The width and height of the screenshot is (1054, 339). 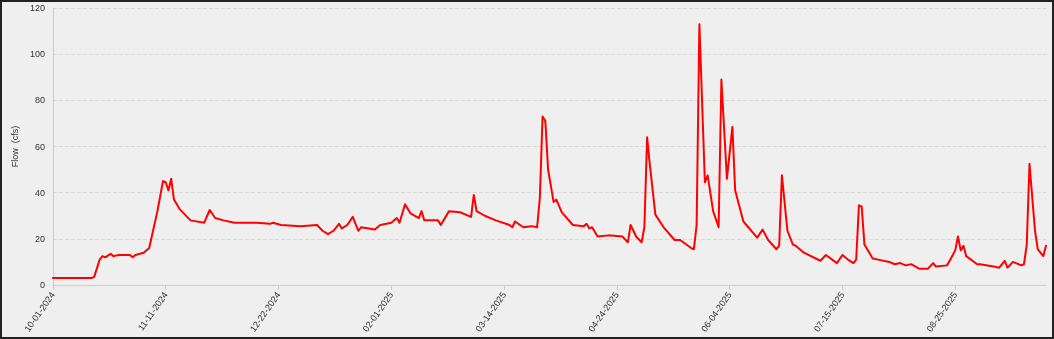 What do you see at coordinates (42, 285) in the screenshot?
I see `y-tick-label: 0` at bounding box center [42, 285].